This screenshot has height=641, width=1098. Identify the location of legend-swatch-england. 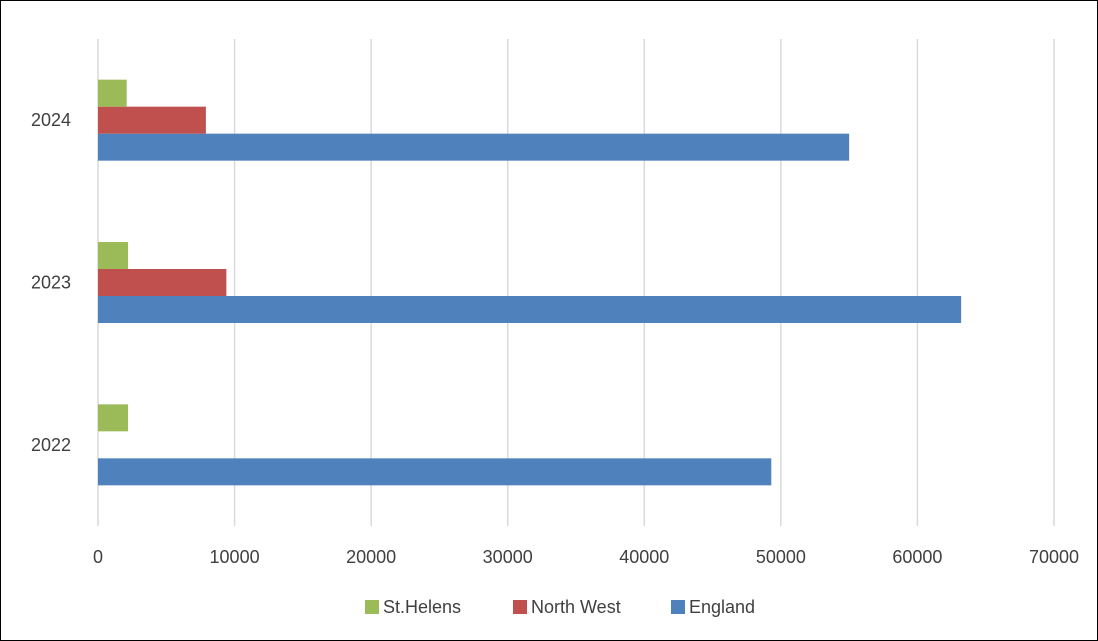
(678, 607).